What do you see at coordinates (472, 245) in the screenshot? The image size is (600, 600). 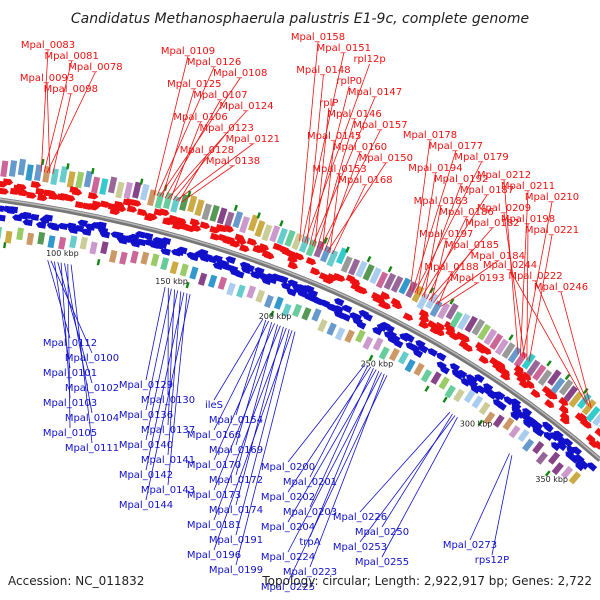 I see `forward-gene-label: Mpal_0185` at bounding box center [472, 245].